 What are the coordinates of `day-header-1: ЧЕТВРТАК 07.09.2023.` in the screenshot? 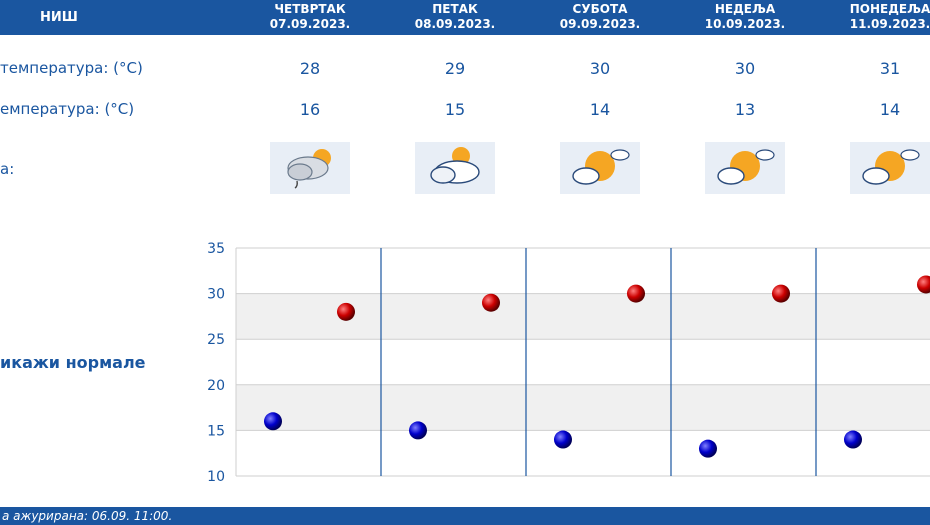 It's located at (310, 17).